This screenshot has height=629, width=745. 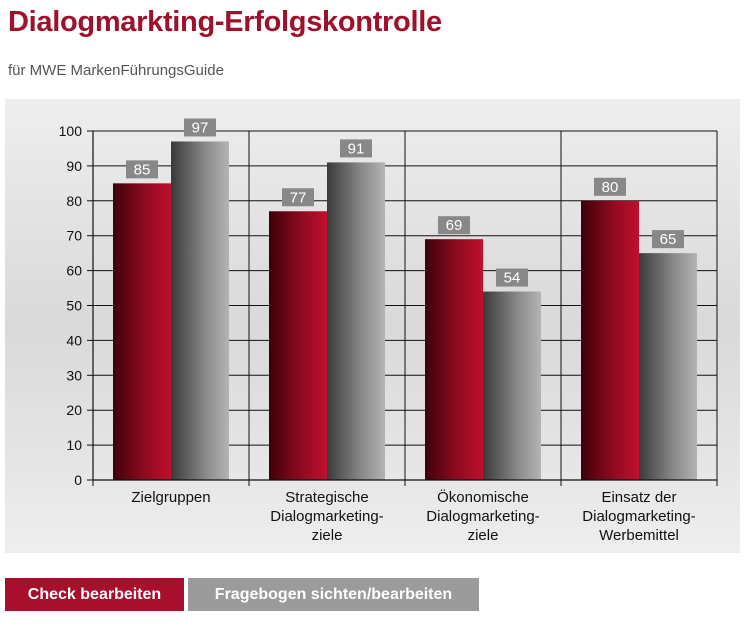 I want to click on fragebogen-button: Fragebogen sichten/bearbeiten, so click(x=333, y=594).